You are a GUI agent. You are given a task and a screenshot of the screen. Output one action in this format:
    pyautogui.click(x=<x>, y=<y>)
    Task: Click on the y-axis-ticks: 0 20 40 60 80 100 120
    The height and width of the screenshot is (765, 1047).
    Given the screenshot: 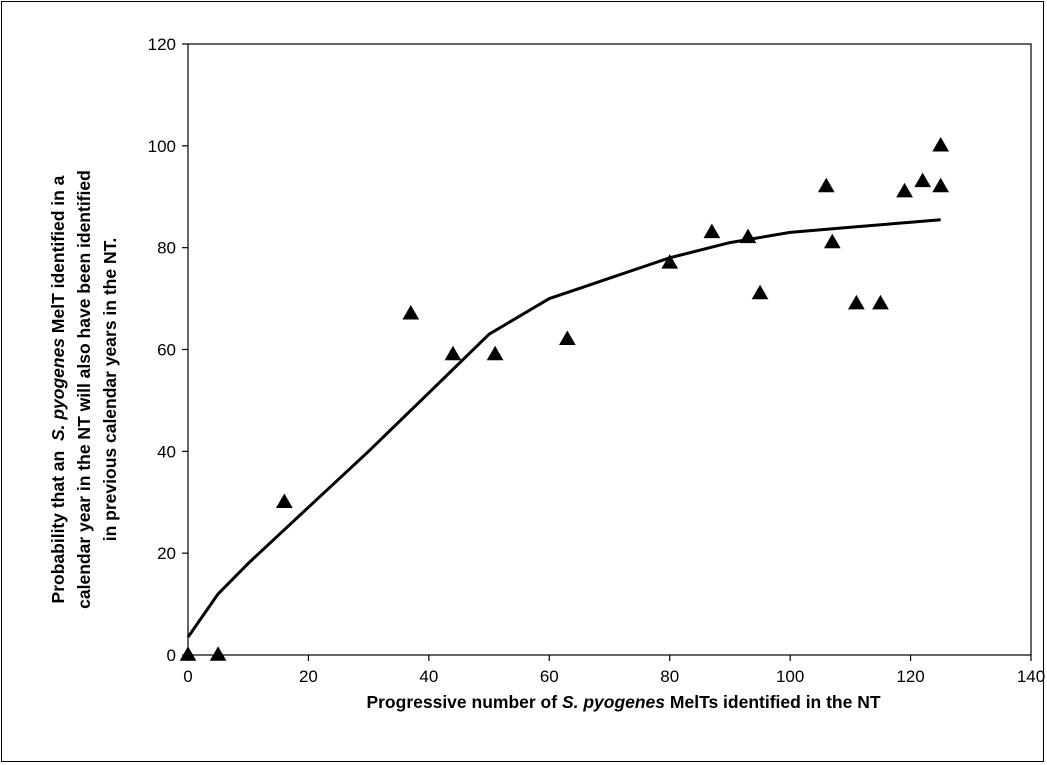 What is the action you would take?
    pyautogui.click(x=168, y=350)
    